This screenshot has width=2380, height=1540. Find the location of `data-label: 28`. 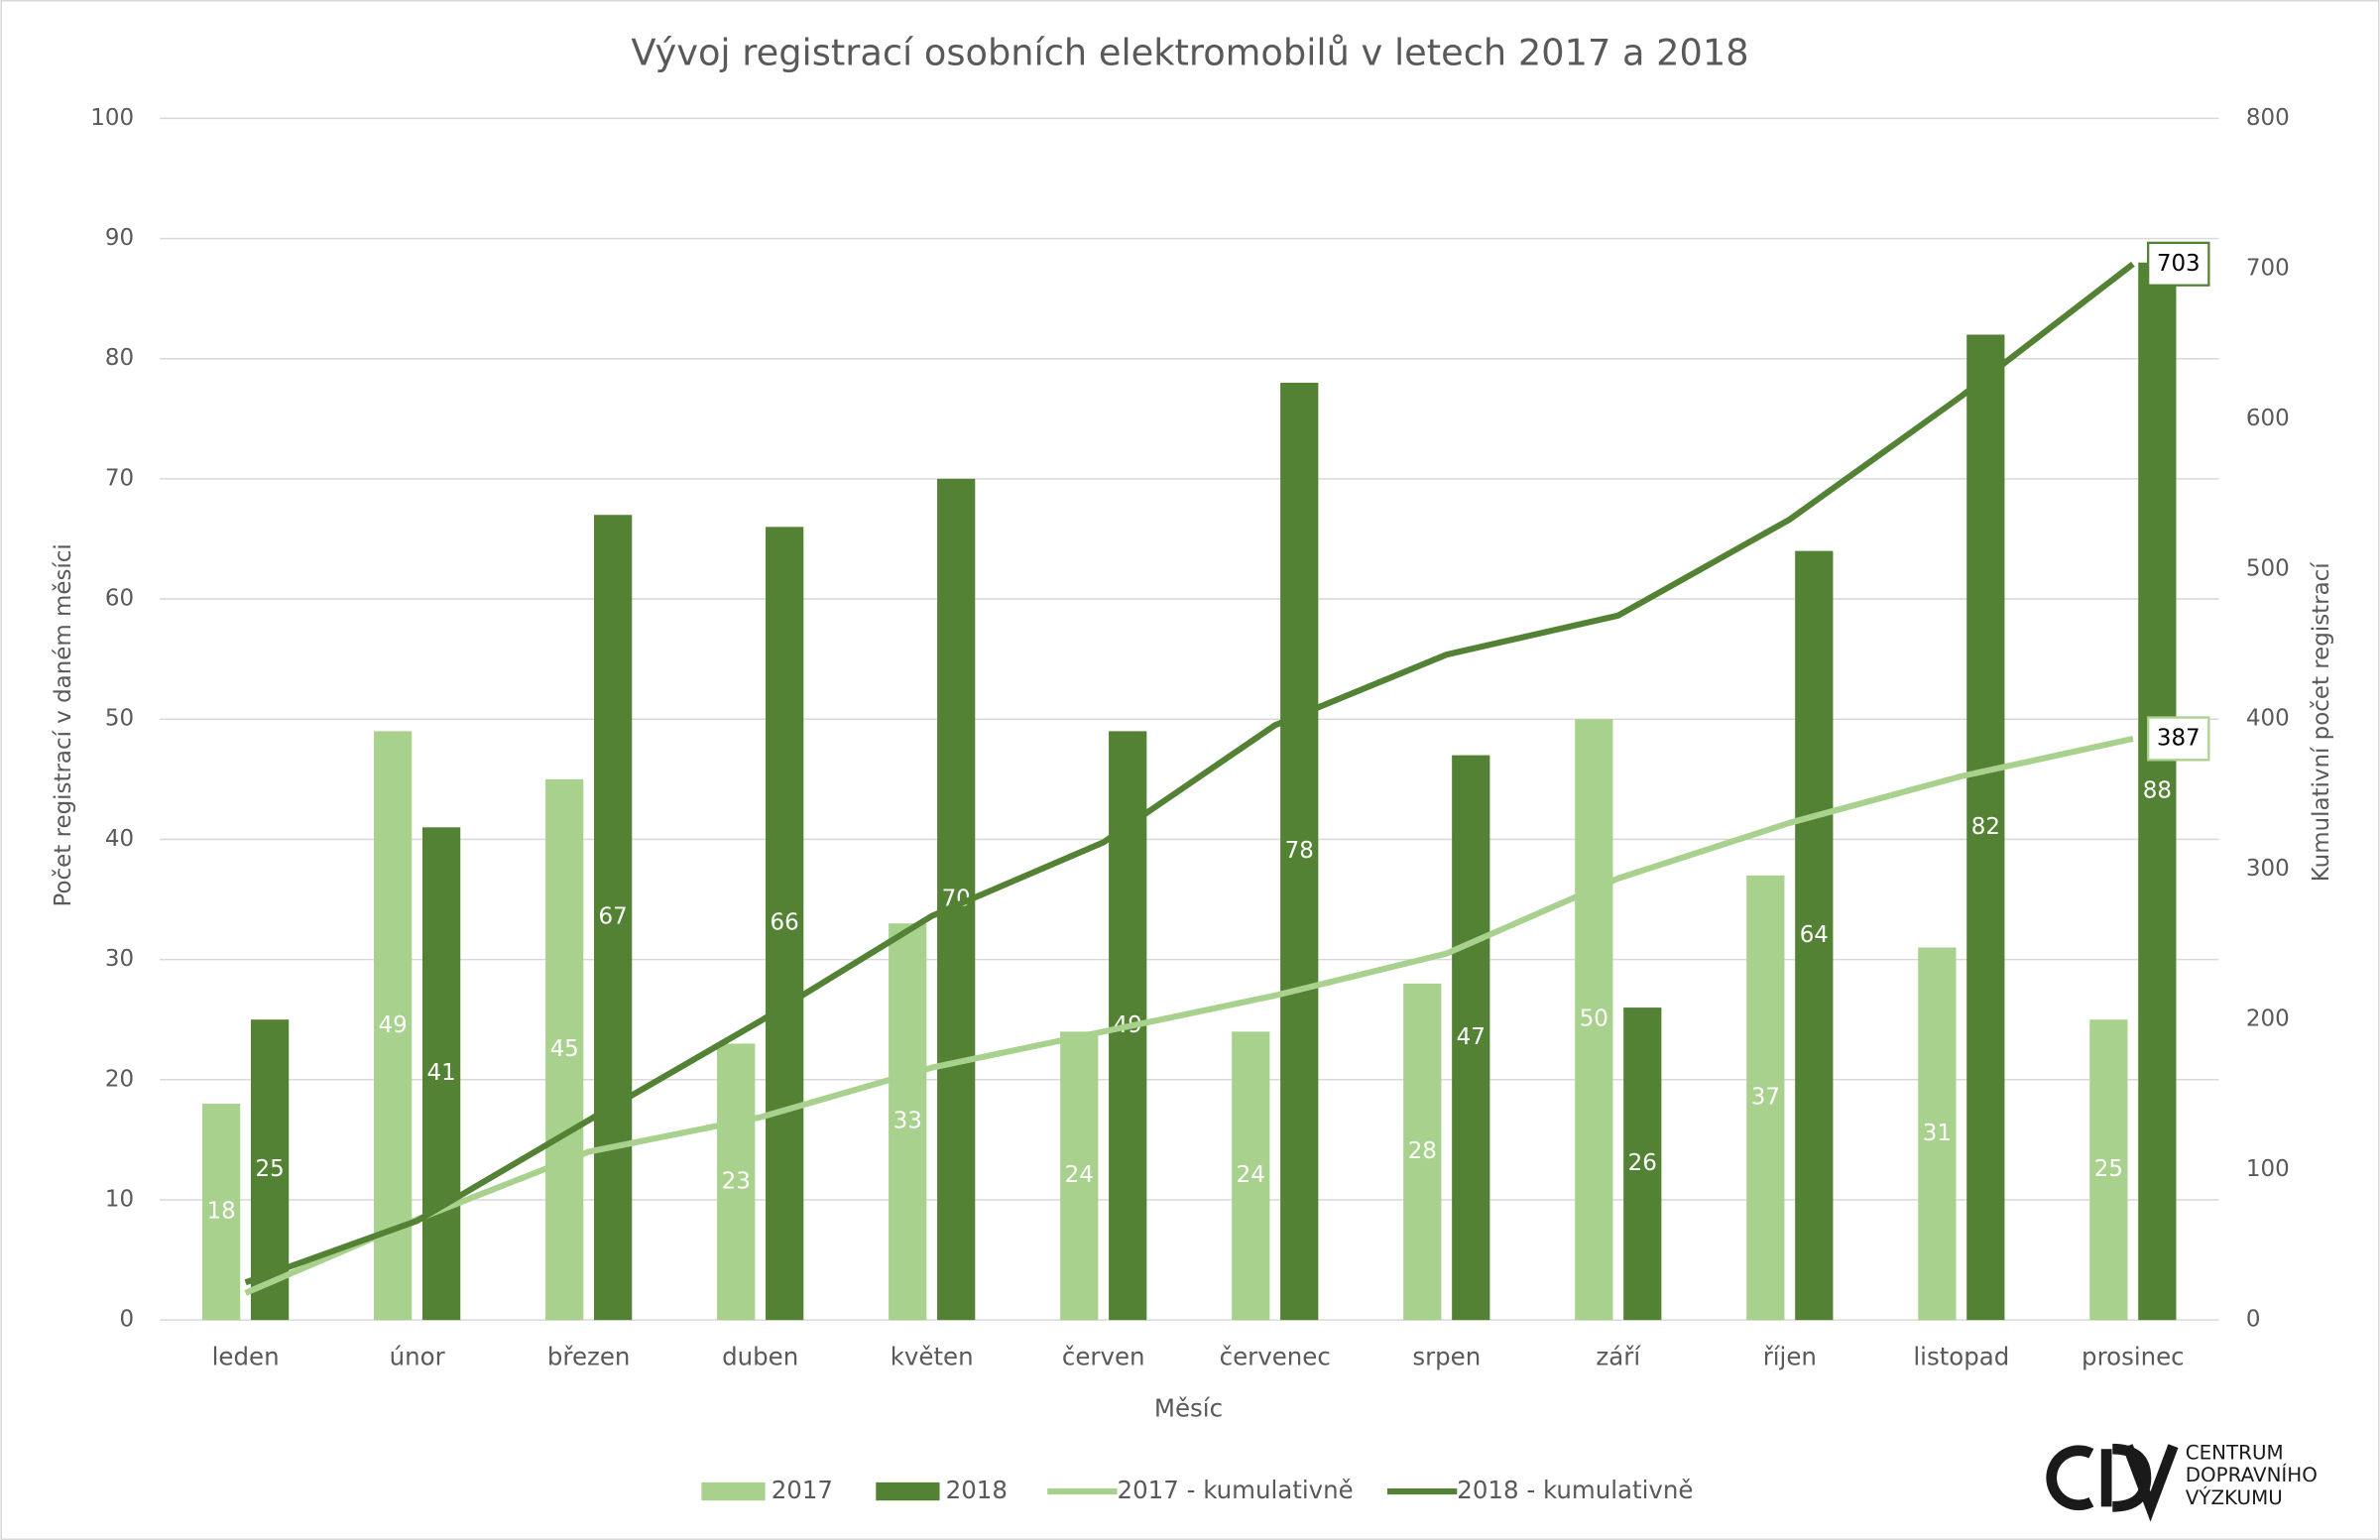

data-label: 28 is located at coordinates (1422, 1151).